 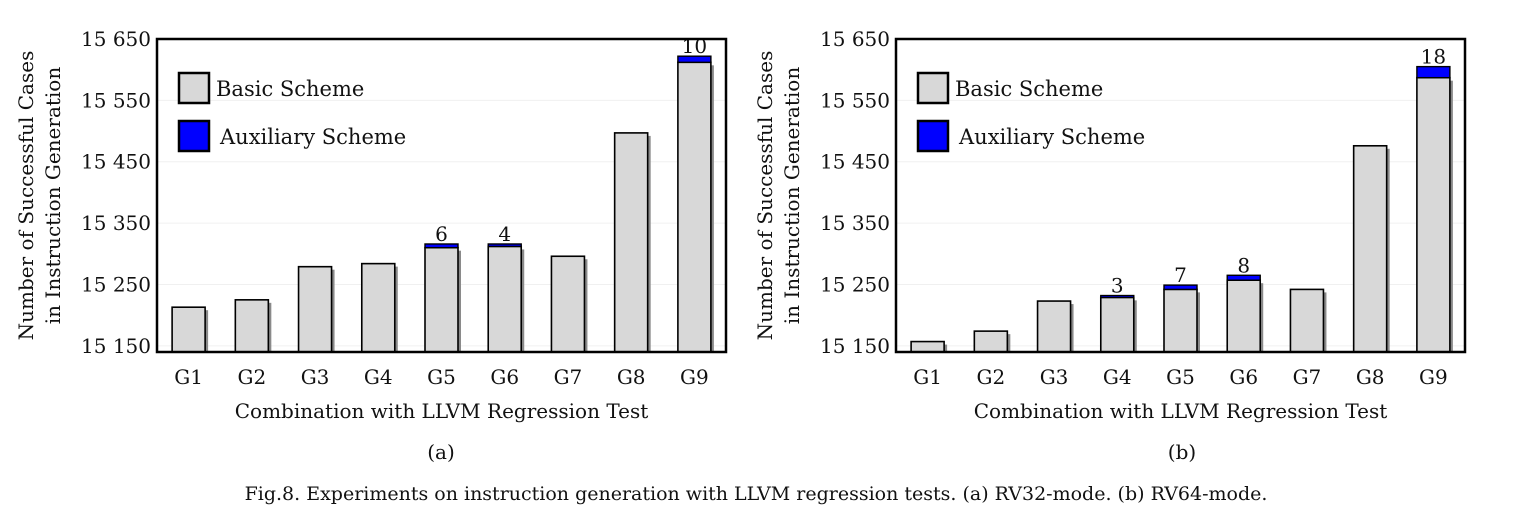 What do you see at coordinates (504, 234) in the screenshot?
I see `data-label: 4` at bounding box center [504, 234].